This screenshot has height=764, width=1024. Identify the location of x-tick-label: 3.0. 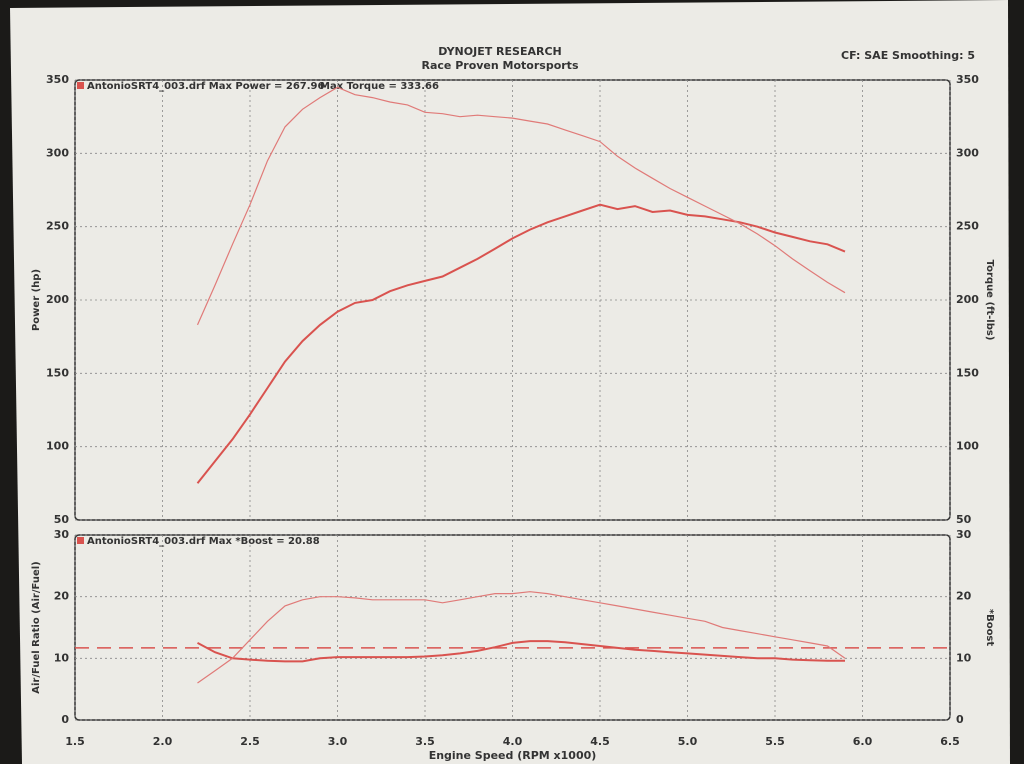
(338, 741).